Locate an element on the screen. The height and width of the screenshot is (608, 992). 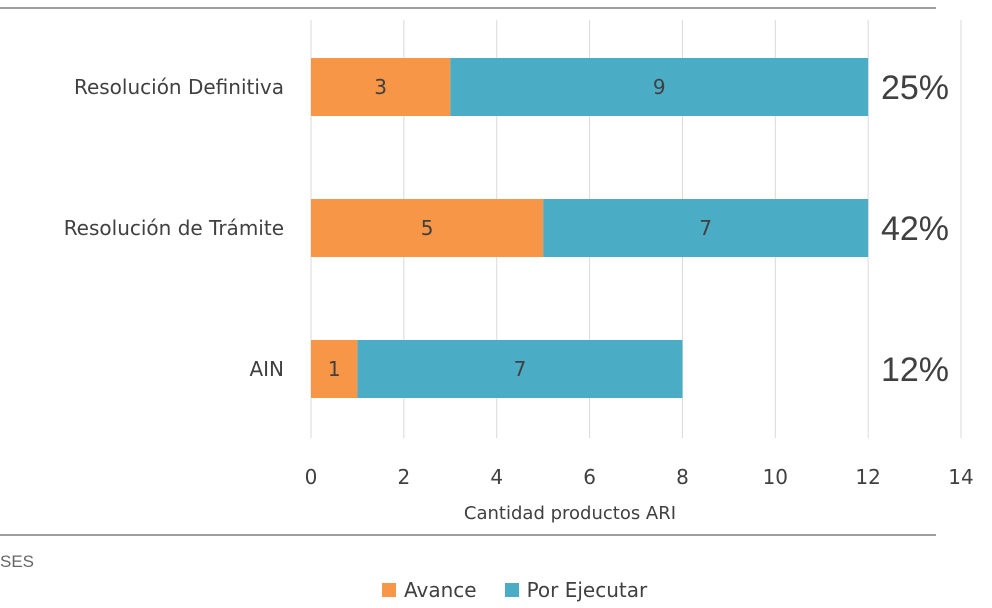
percent-label: 25% is located at coordinates (915, 88).